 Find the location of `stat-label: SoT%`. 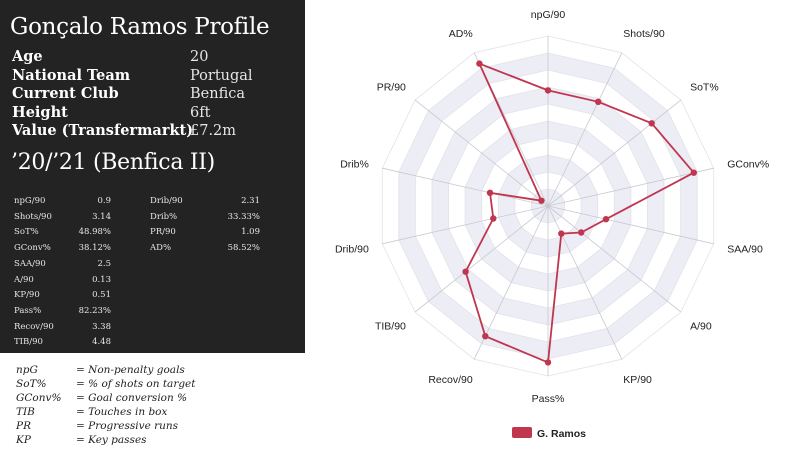

stat-label: SoT% is located at coordinates (26, 232).